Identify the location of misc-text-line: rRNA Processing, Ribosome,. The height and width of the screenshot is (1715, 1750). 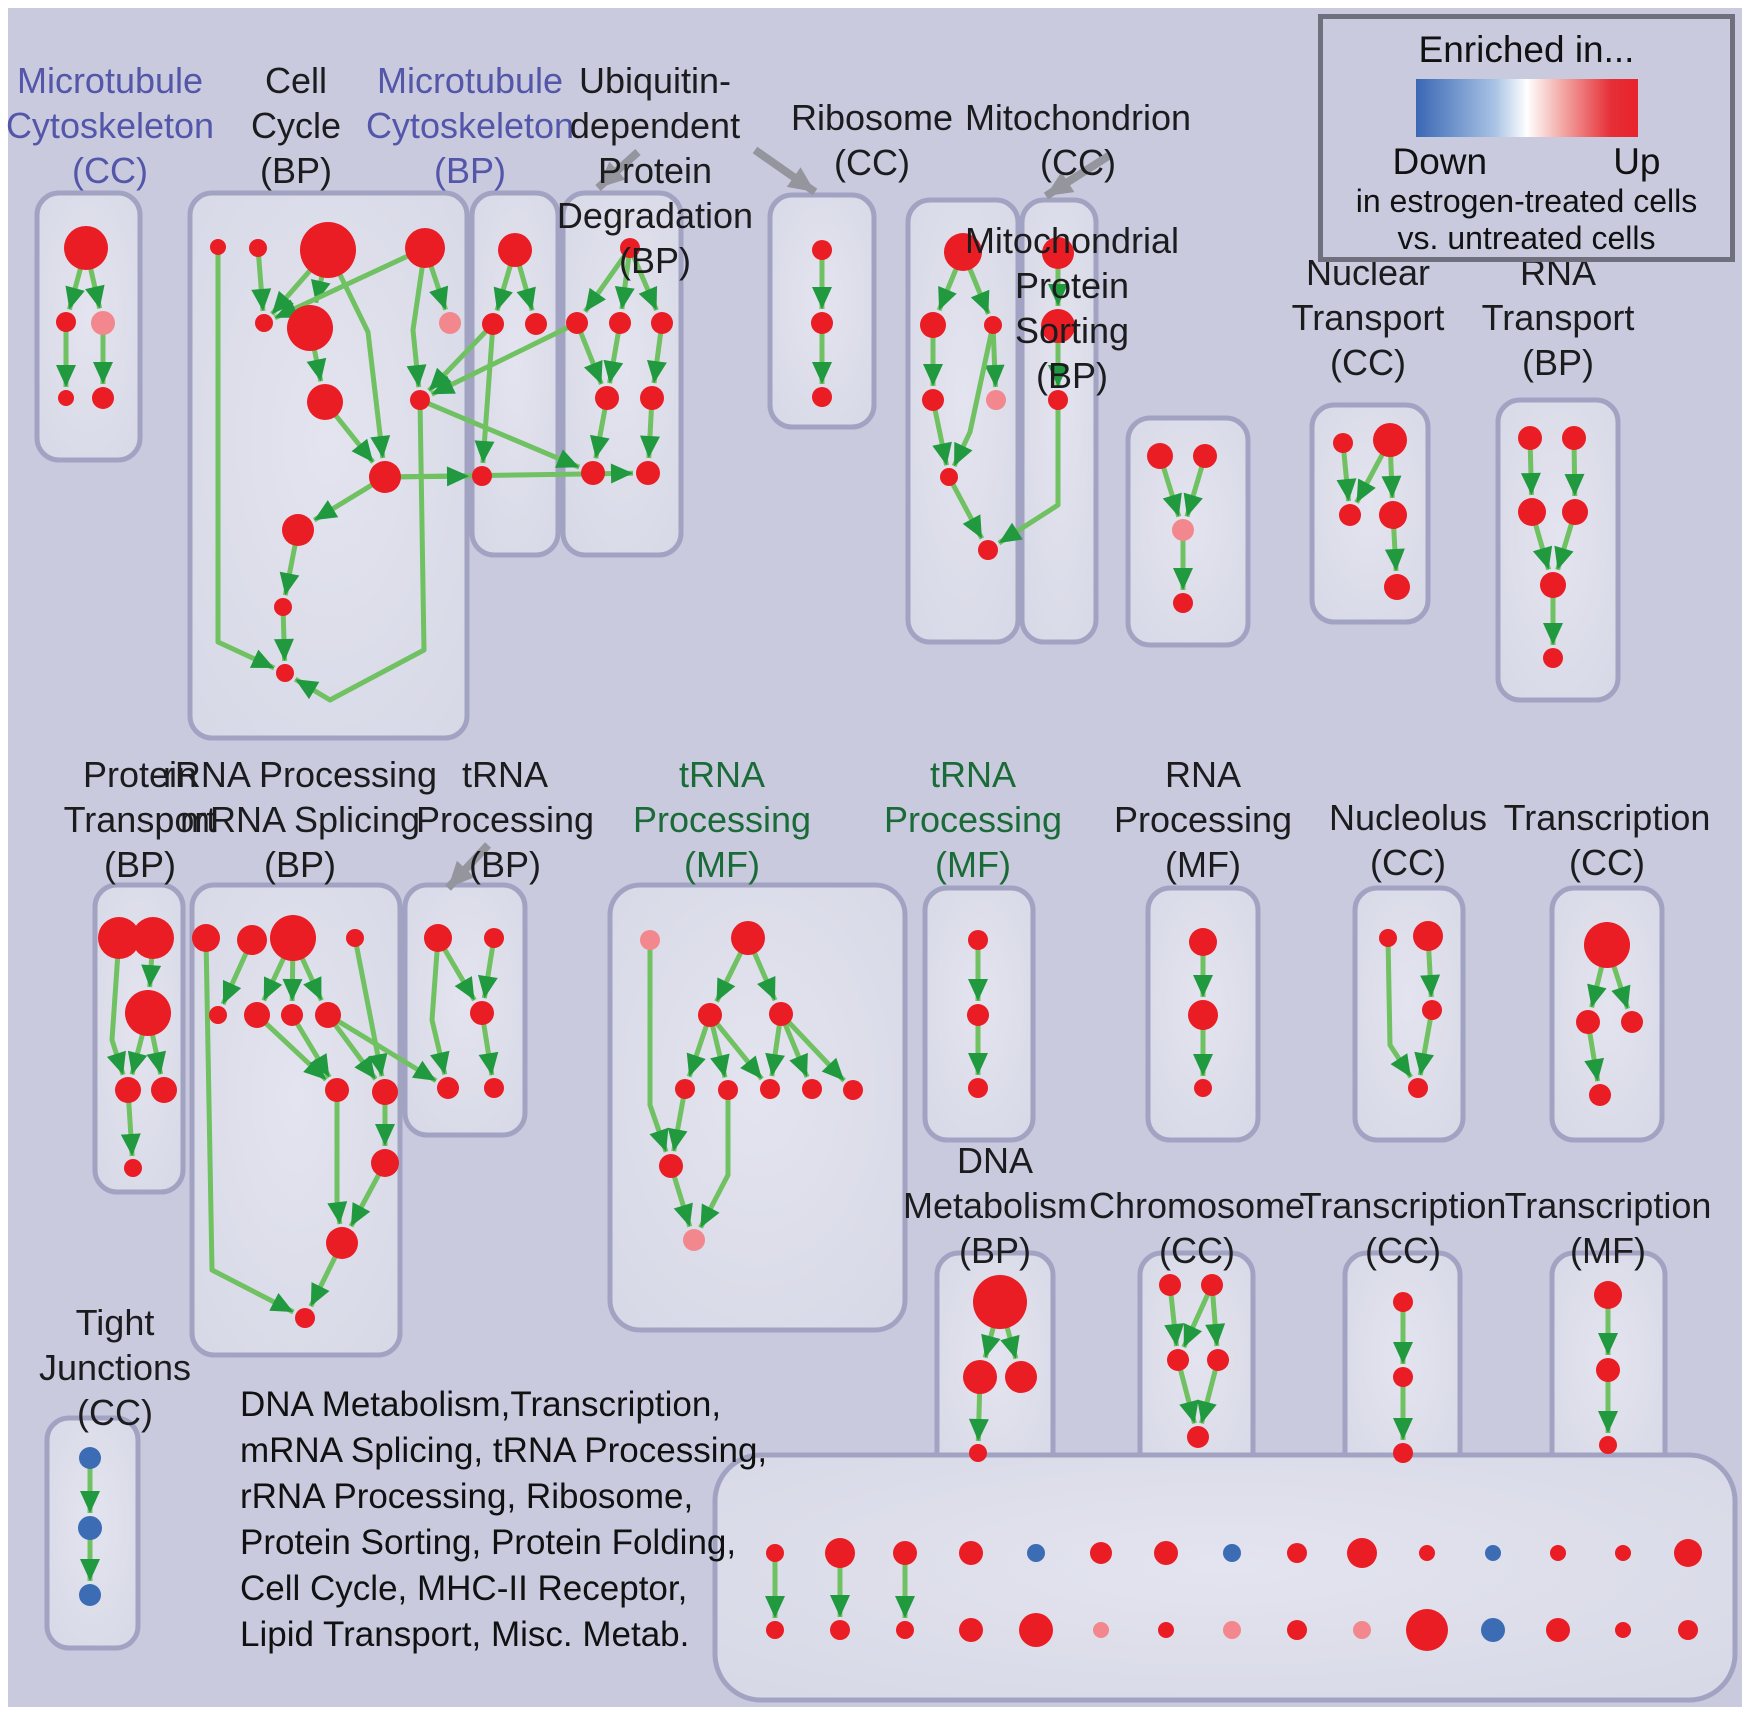
(467, 1496).